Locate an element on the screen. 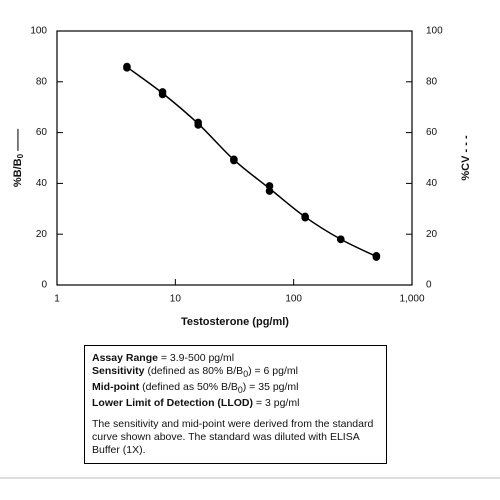 The width and height of the screenshot is (500, 500). info-line: Assay Range = 3.9-500 pg/ml is located at coordinates (235, 358).